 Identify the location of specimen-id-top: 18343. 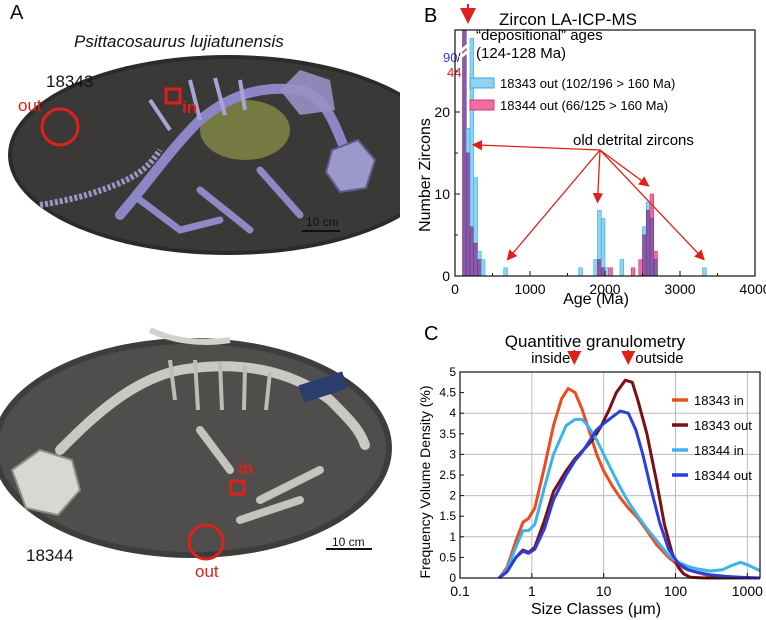
(70, 81).